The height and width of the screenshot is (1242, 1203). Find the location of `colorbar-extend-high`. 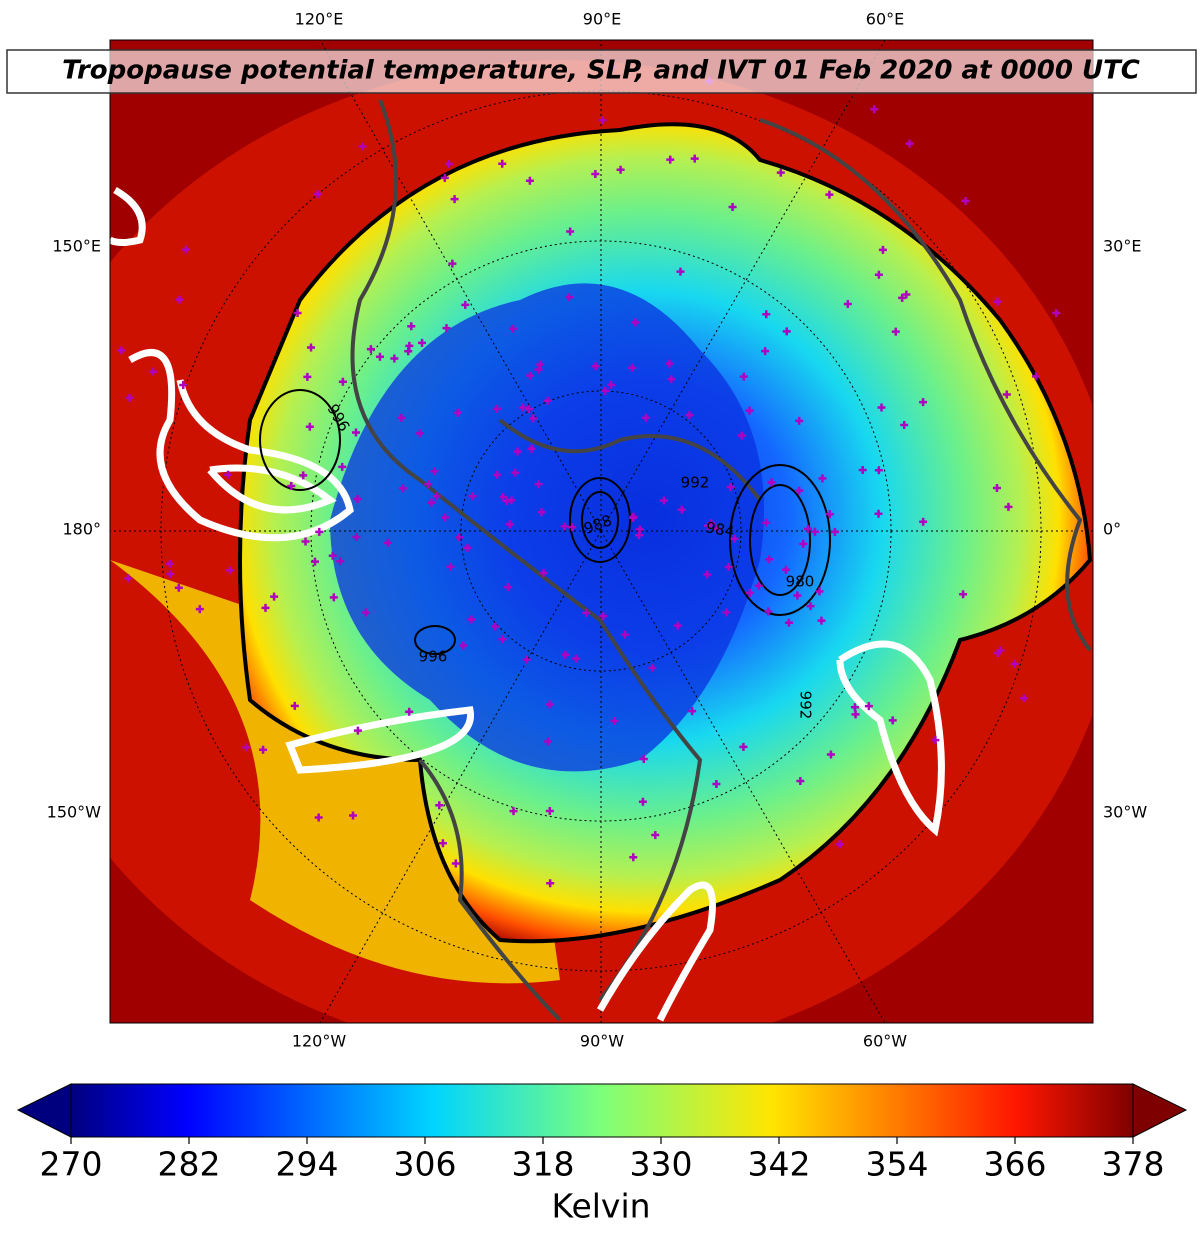

colorbar-extend-high is located at coordinates (1160, 1110).